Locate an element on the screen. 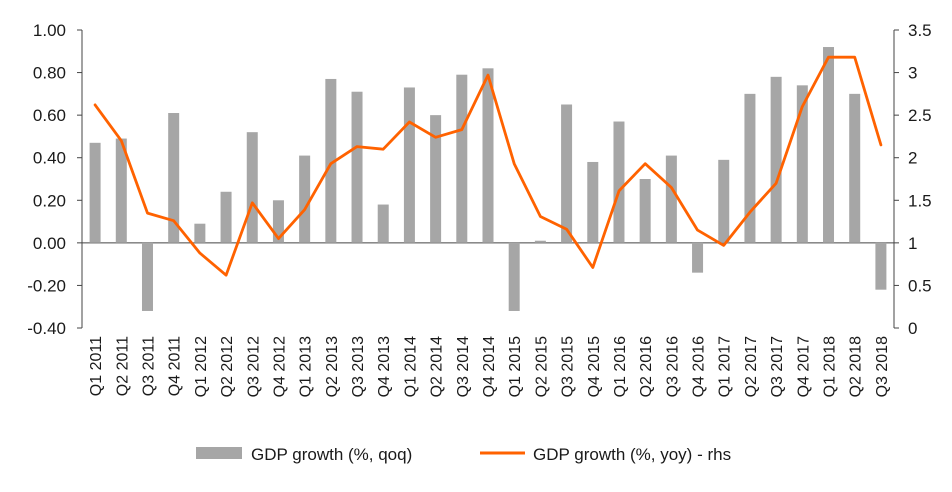 The height and width of the screenshot is (492, 952). x-tick-label: Q3 2014 is located at coordinates (463, 366).